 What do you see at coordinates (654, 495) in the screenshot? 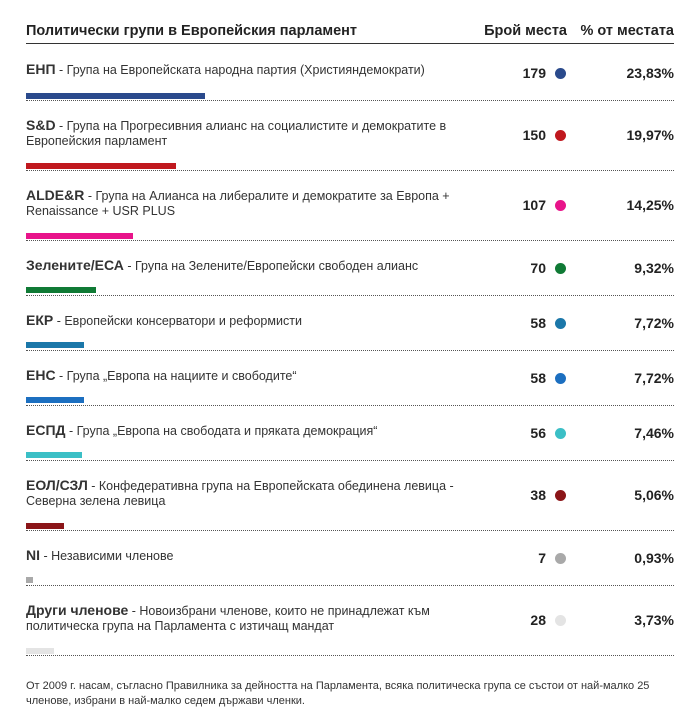
I see `seat-percentage: 5,06%` at bounding box center [654, 495].